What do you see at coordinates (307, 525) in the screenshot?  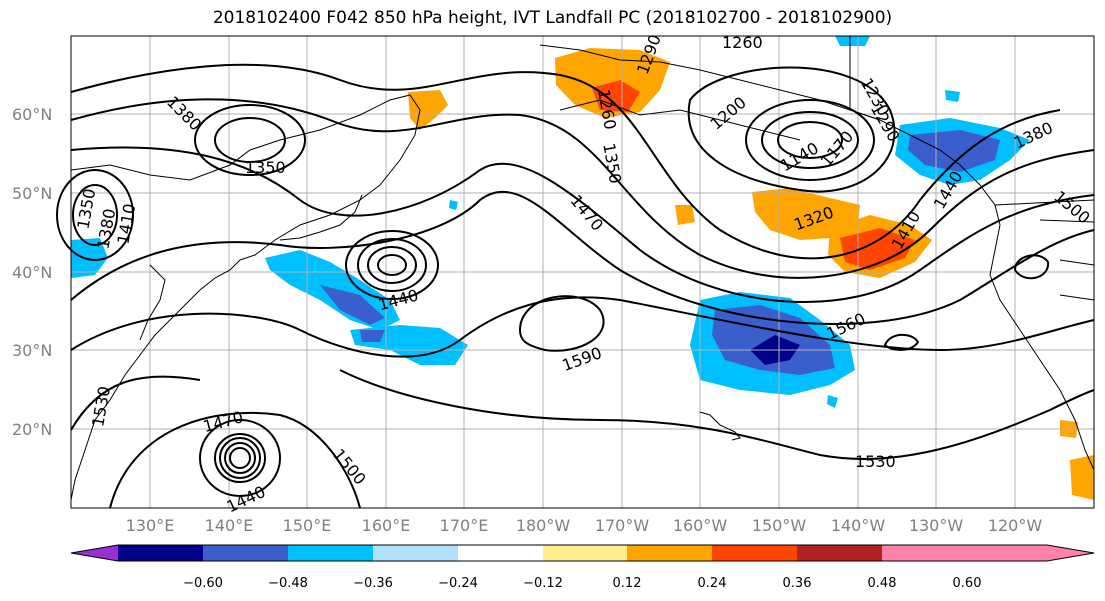 I see `lon-label: 150°E` at bounding box center [307, 525].